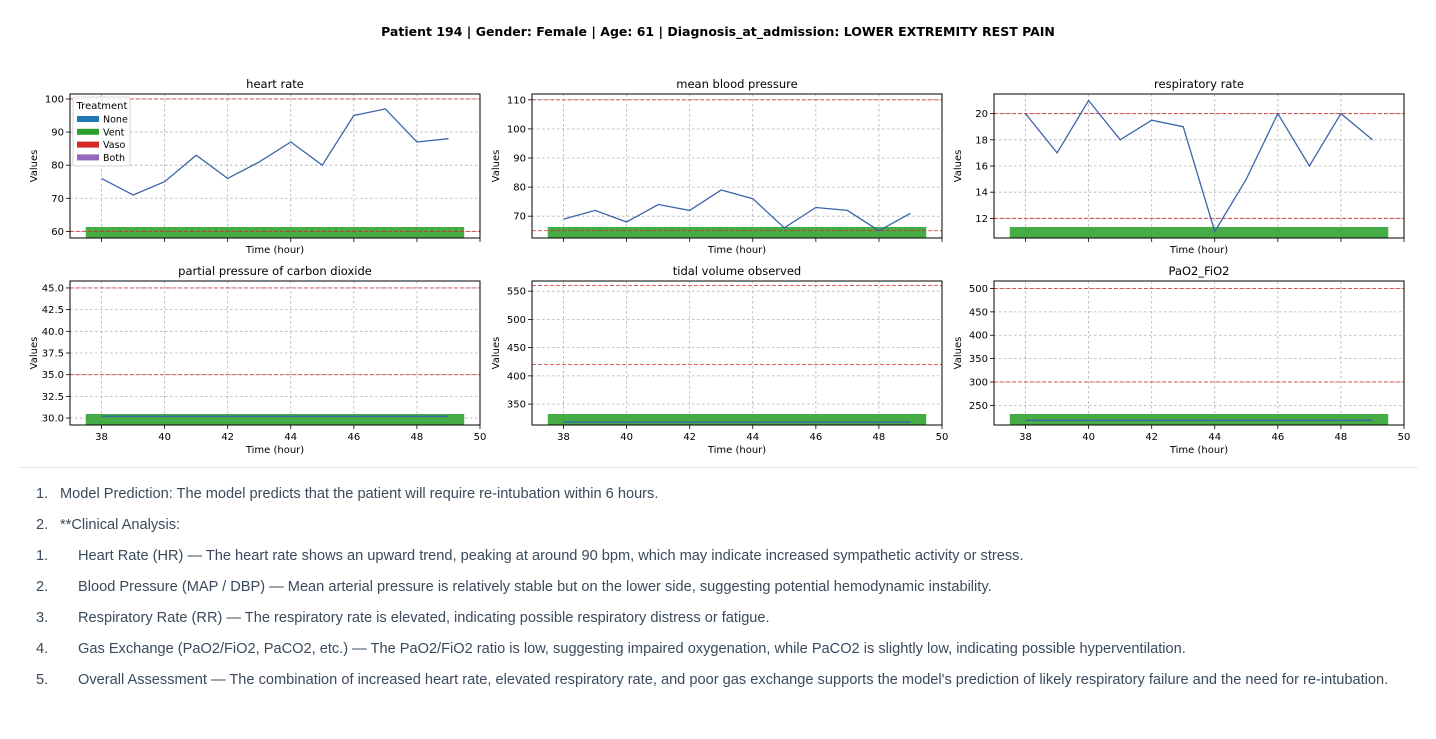 This screenshot has width=1436, height=739. What do you see at coordinates (516, 292) in the screenshot?
I see `y-tick-label: 550` at bounding box center [516, 292].